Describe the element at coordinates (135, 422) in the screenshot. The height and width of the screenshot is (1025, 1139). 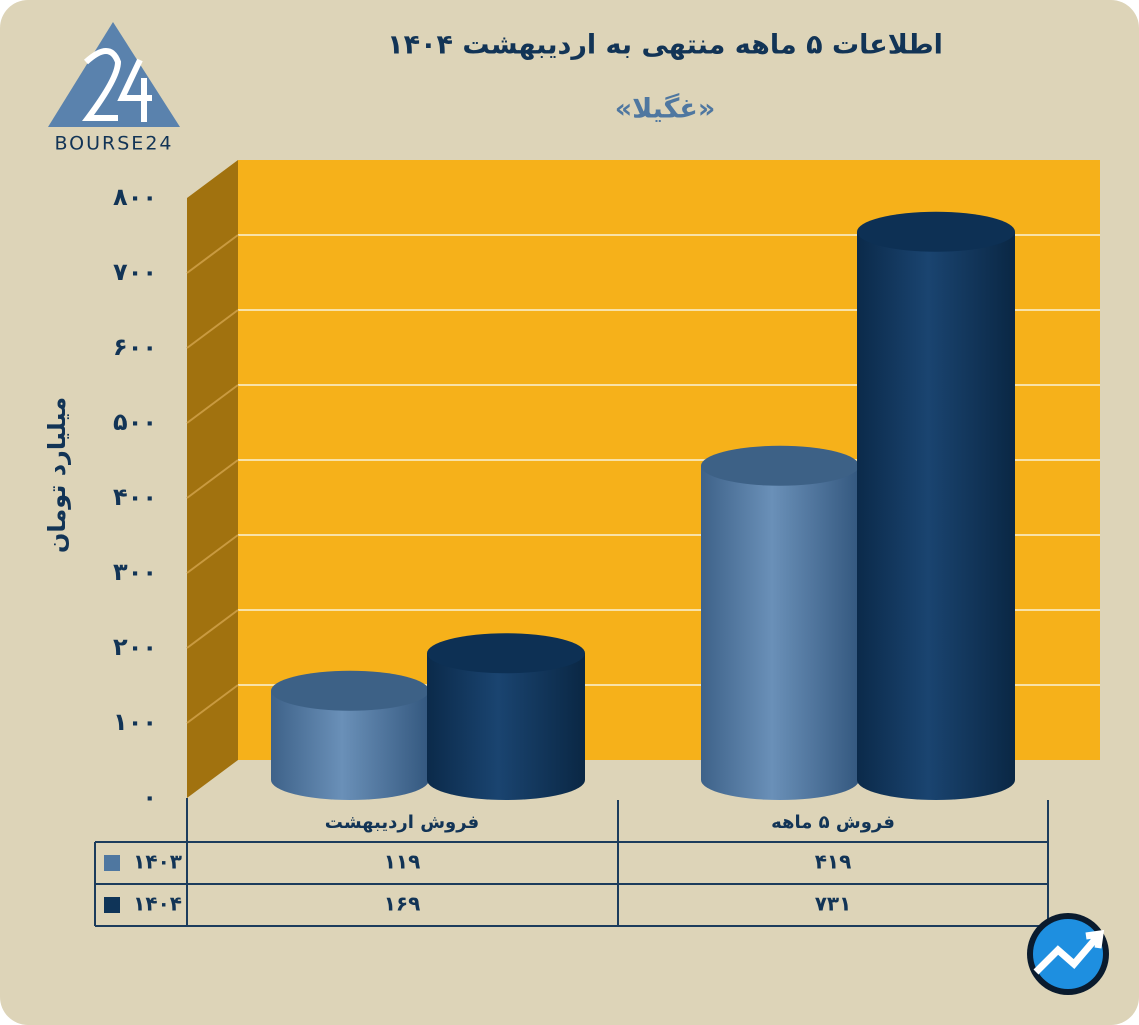
I see `y-tick-label: ۵۰۰` at that location.